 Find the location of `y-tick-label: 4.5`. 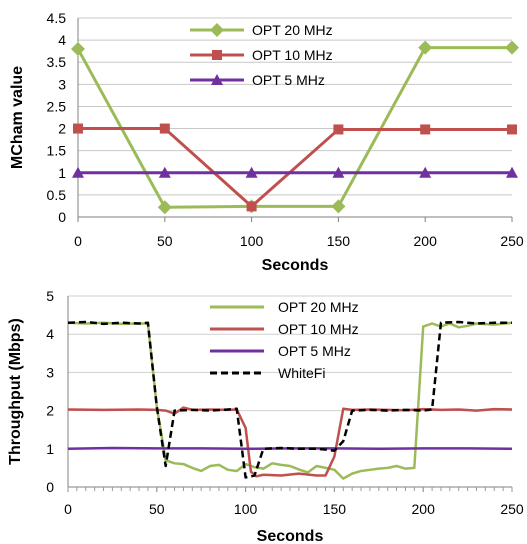

y-tick-label: 4.5 is located at coordinates (57, 18).